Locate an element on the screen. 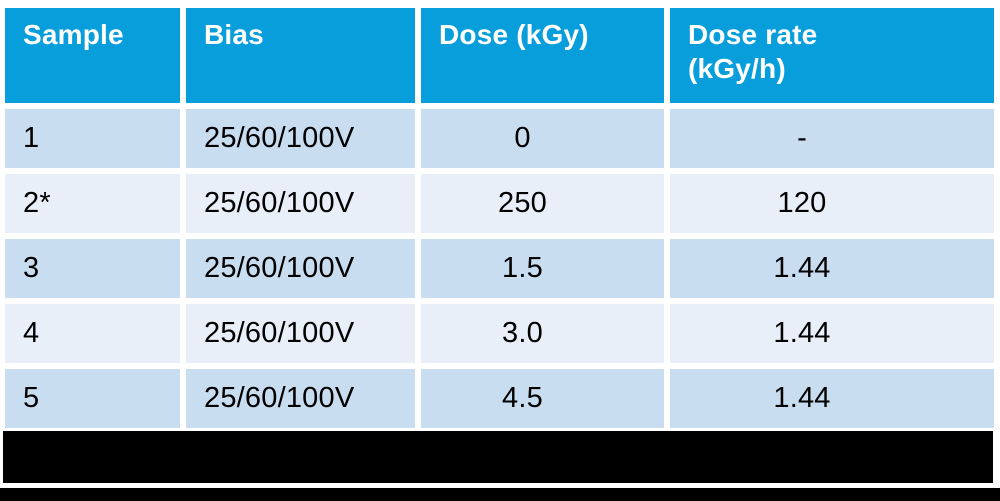 This screenshot has height=501, width=1000. cell-dose: 0 is located at coordinates (542, 138).